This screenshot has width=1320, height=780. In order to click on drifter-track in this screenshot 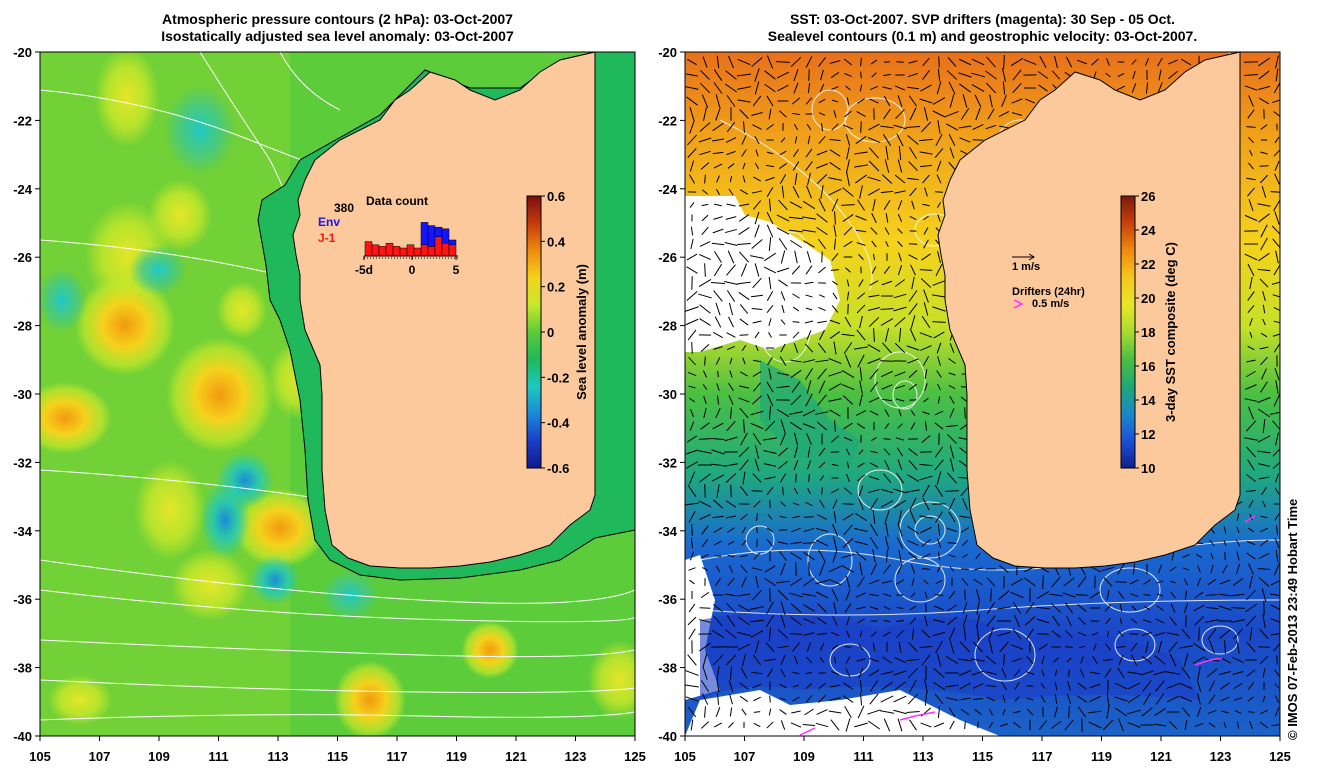, I will do `click(917, 716)`.